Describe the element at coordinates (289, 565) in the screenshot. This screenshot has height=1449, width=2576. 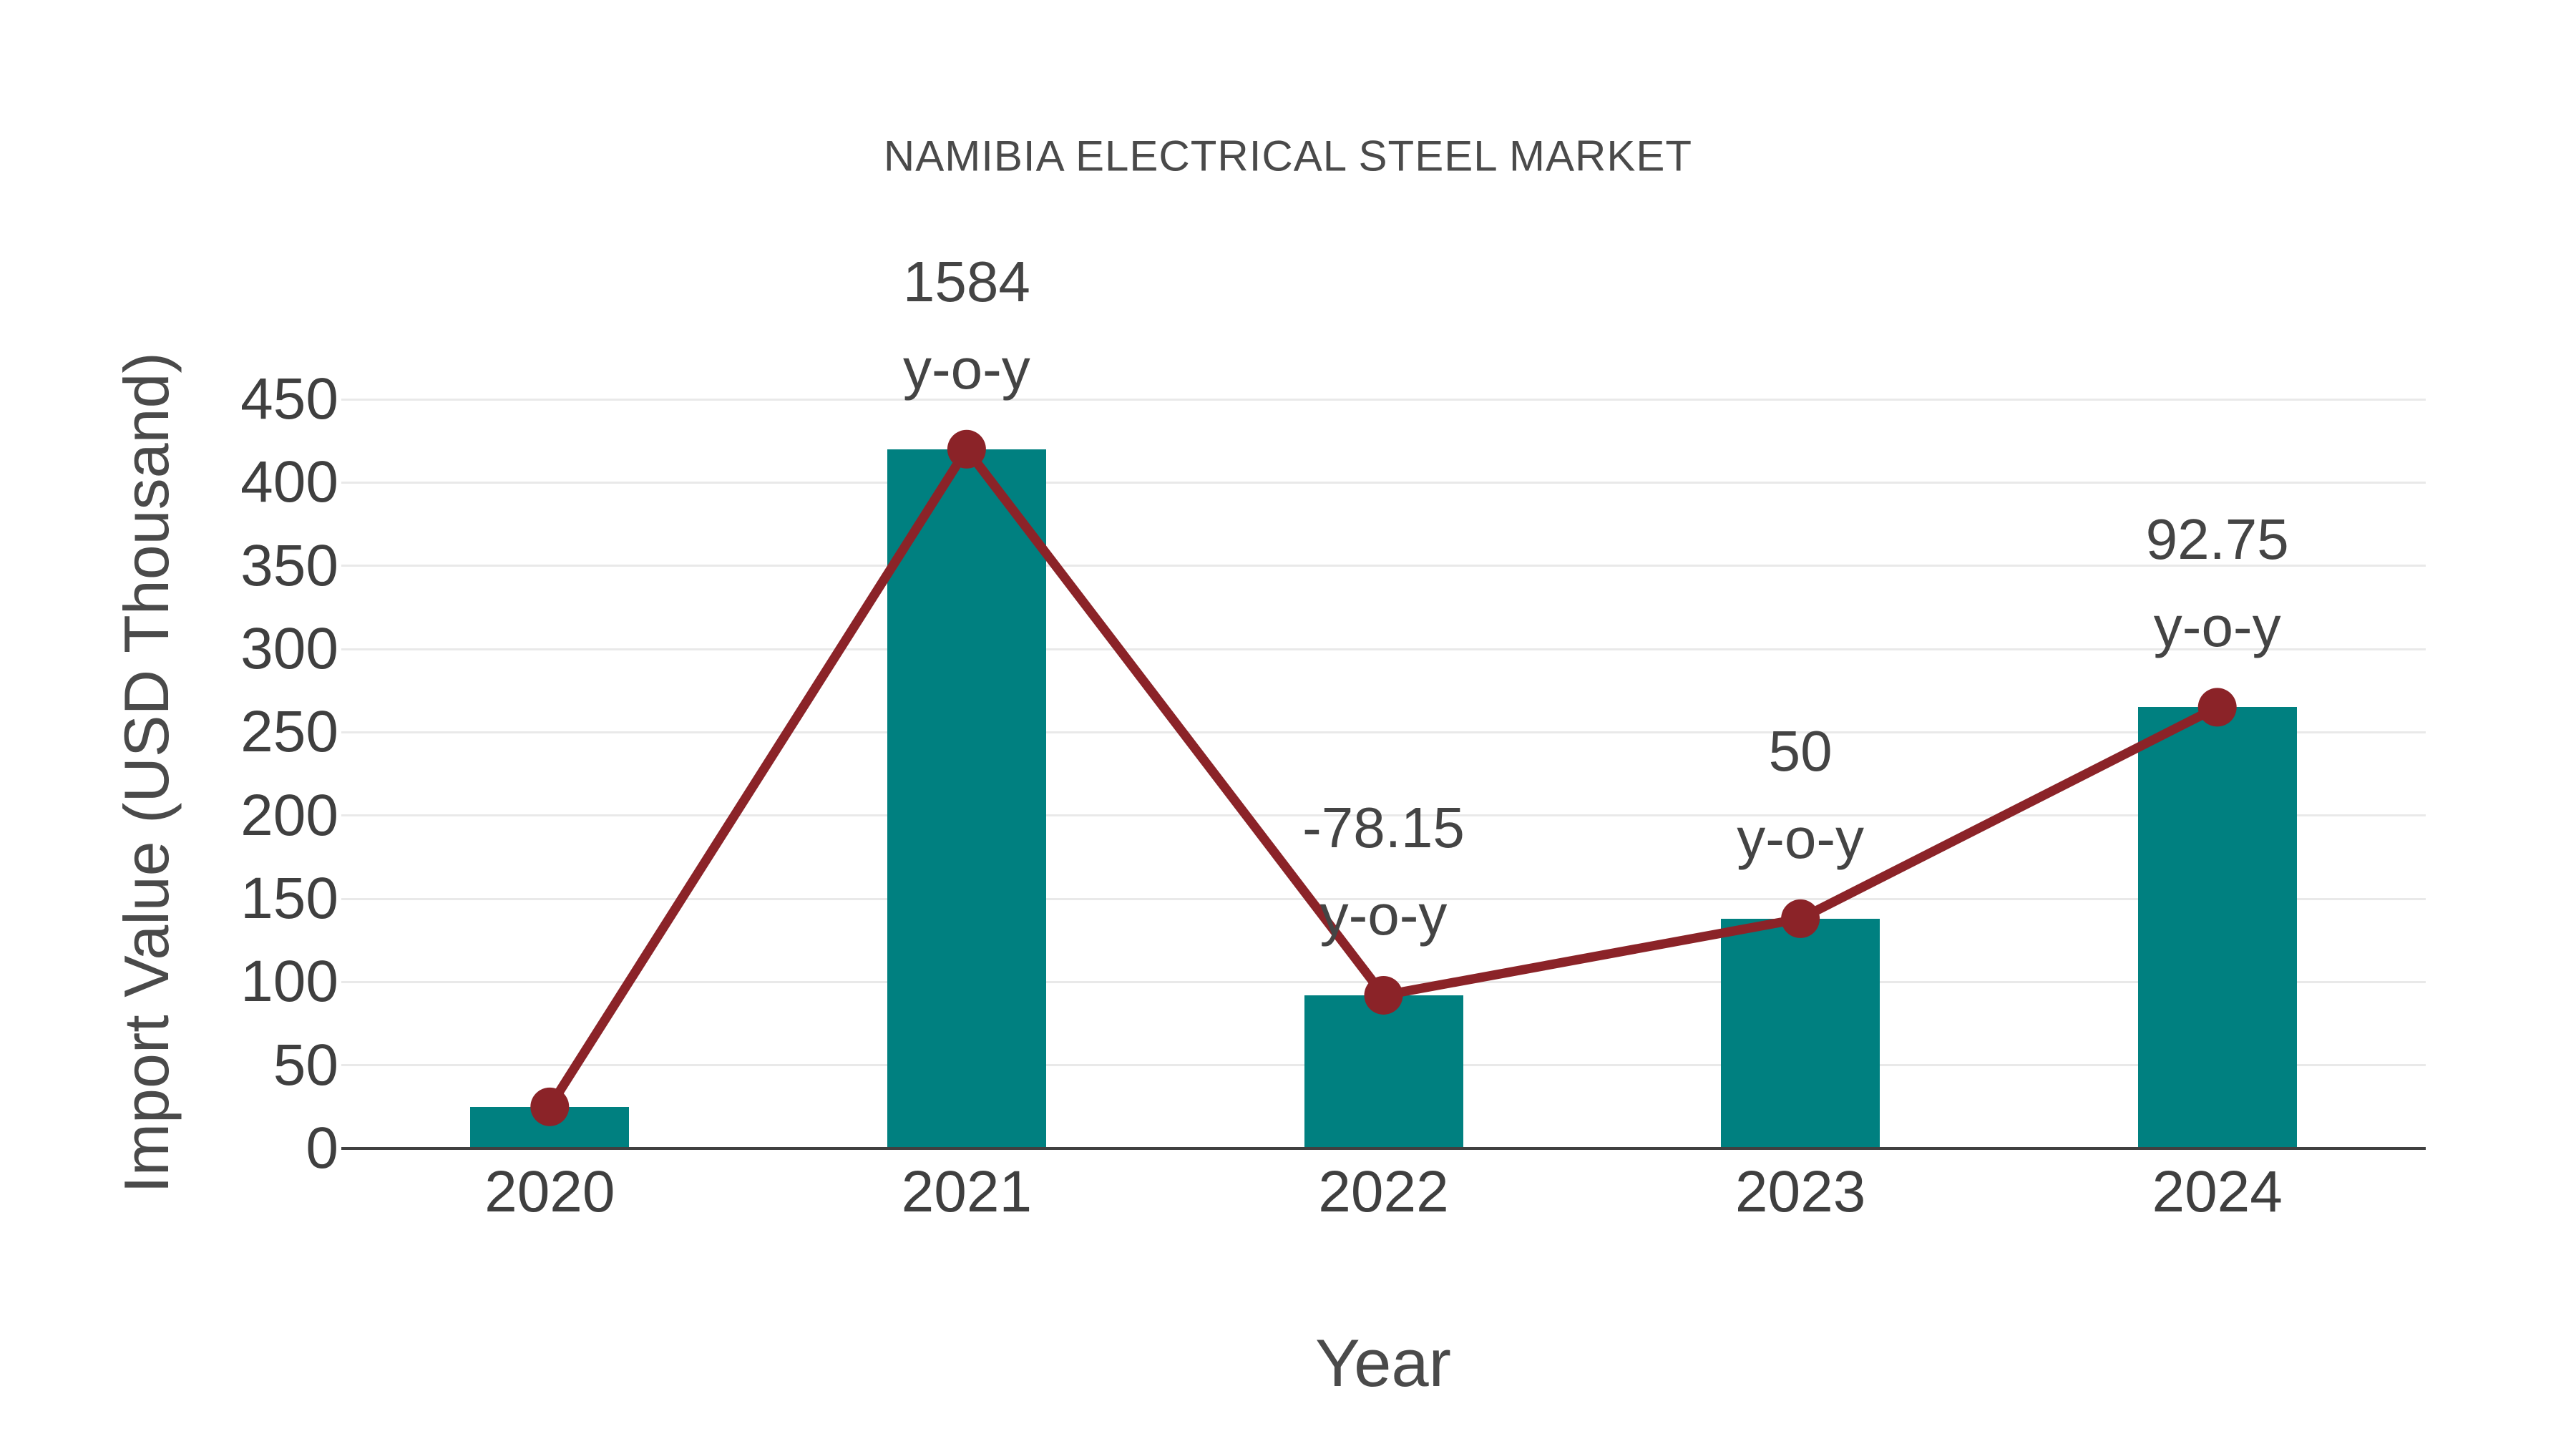
I see `y-tick-350: 350` at that location.